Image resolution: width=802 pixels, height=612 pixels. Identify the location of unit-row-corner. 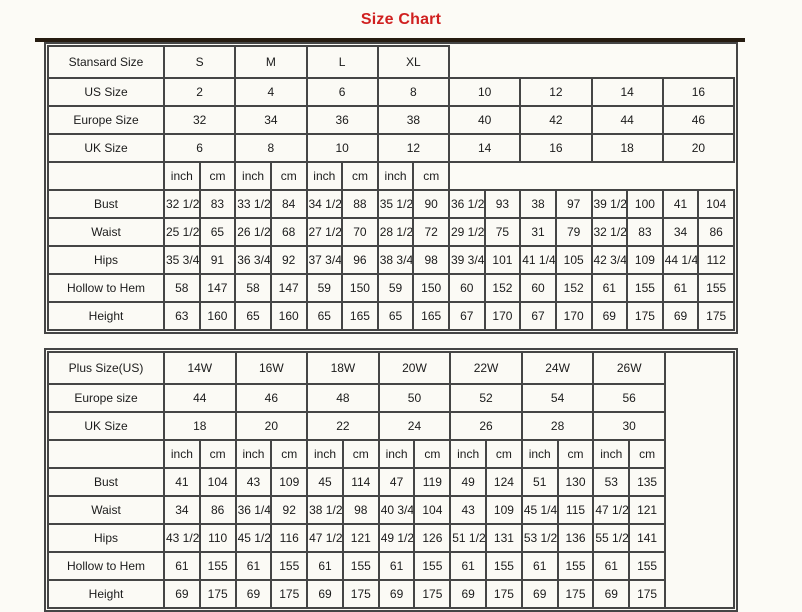
(106, 176).